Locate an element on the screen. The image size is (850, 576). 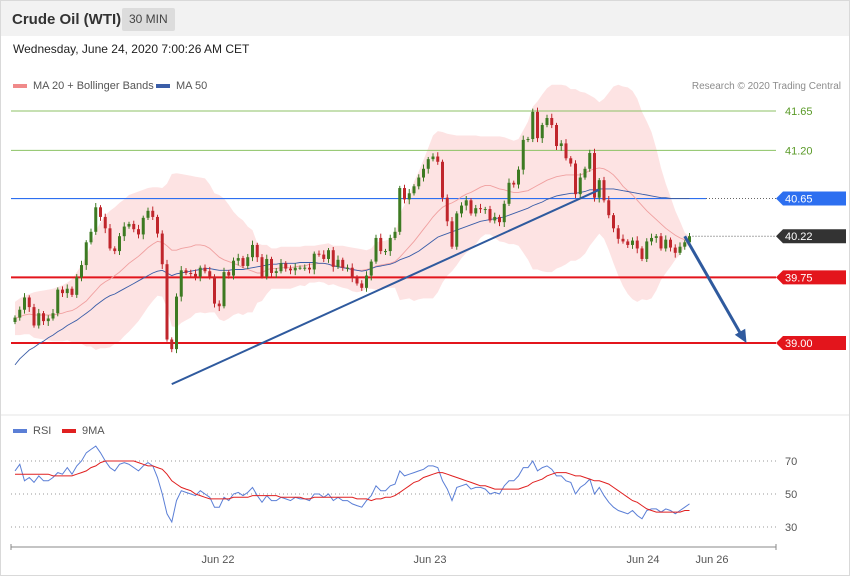
legend-9ma: 9MA is located at coordinates (83, 431).